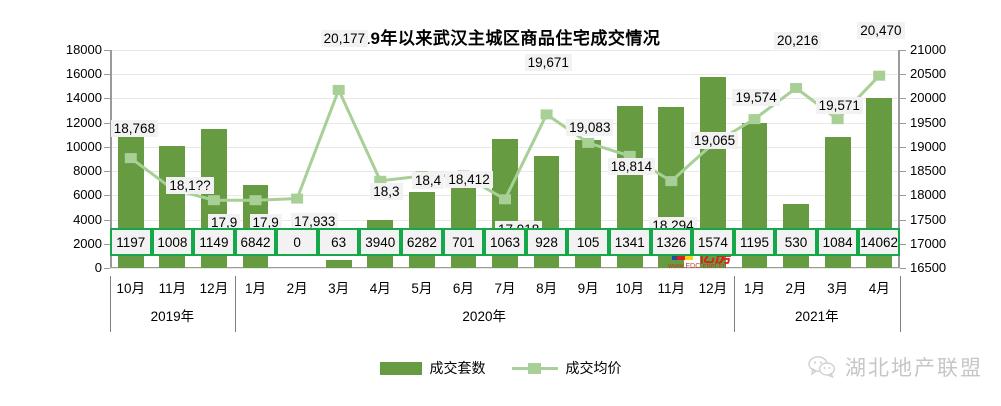 The image size is (1001, 406). What do you see at coordinates (505, 288) in the screenshot?
I see `category-label: 7月` at bounding box center [505, 288].